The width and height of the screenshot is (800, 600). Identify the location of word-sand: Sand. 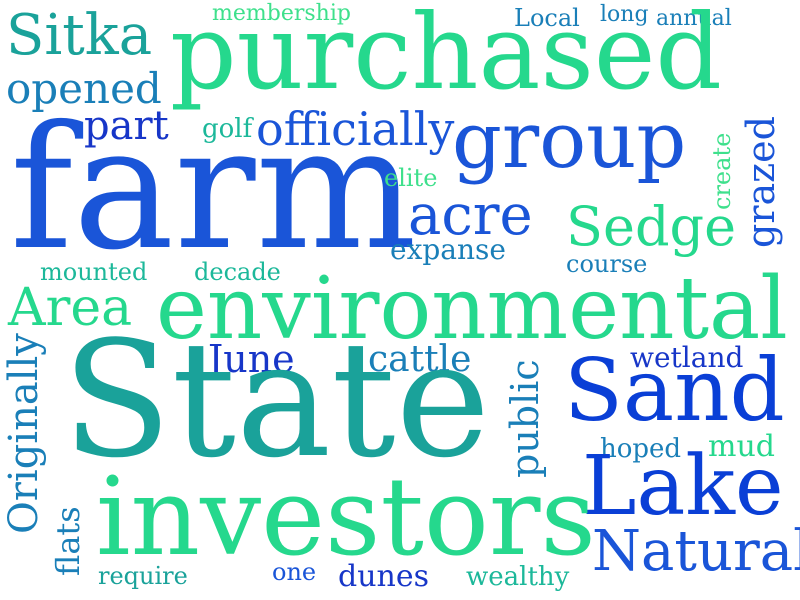
(674, 391).